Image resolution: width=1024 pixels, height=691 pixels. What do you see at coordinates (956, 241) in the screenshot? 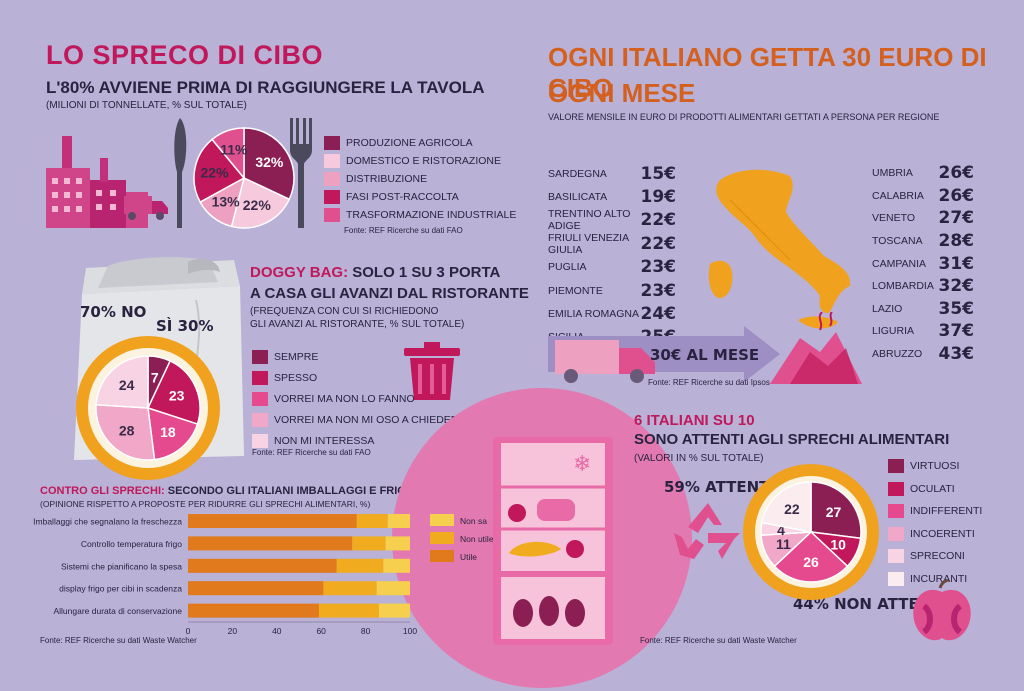
I see `region-value: 28€` at bounding box center [956, 241].